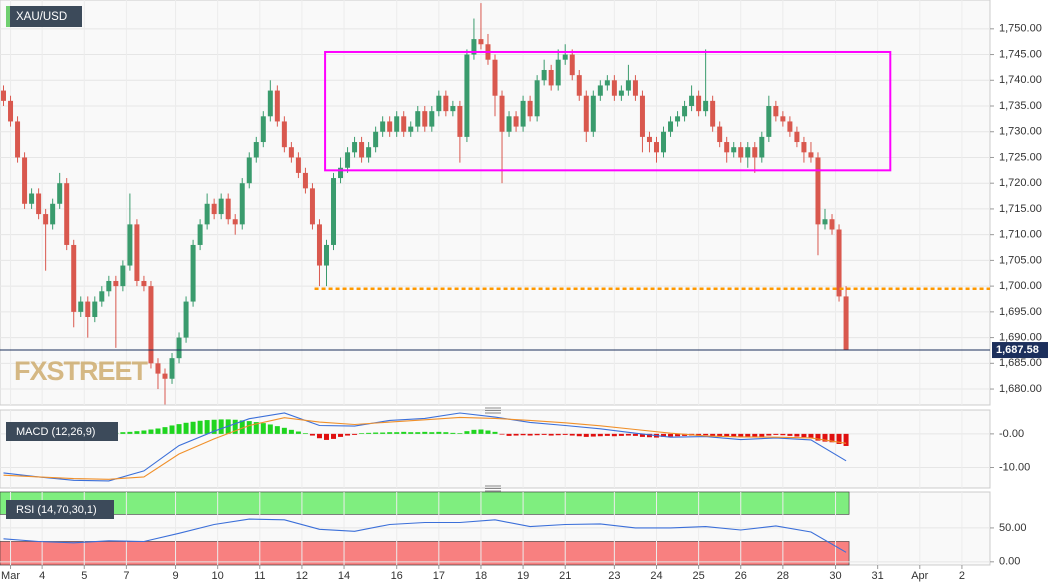  I want to click on indicator-label: MACD (12,26,9), so click(55, 432).